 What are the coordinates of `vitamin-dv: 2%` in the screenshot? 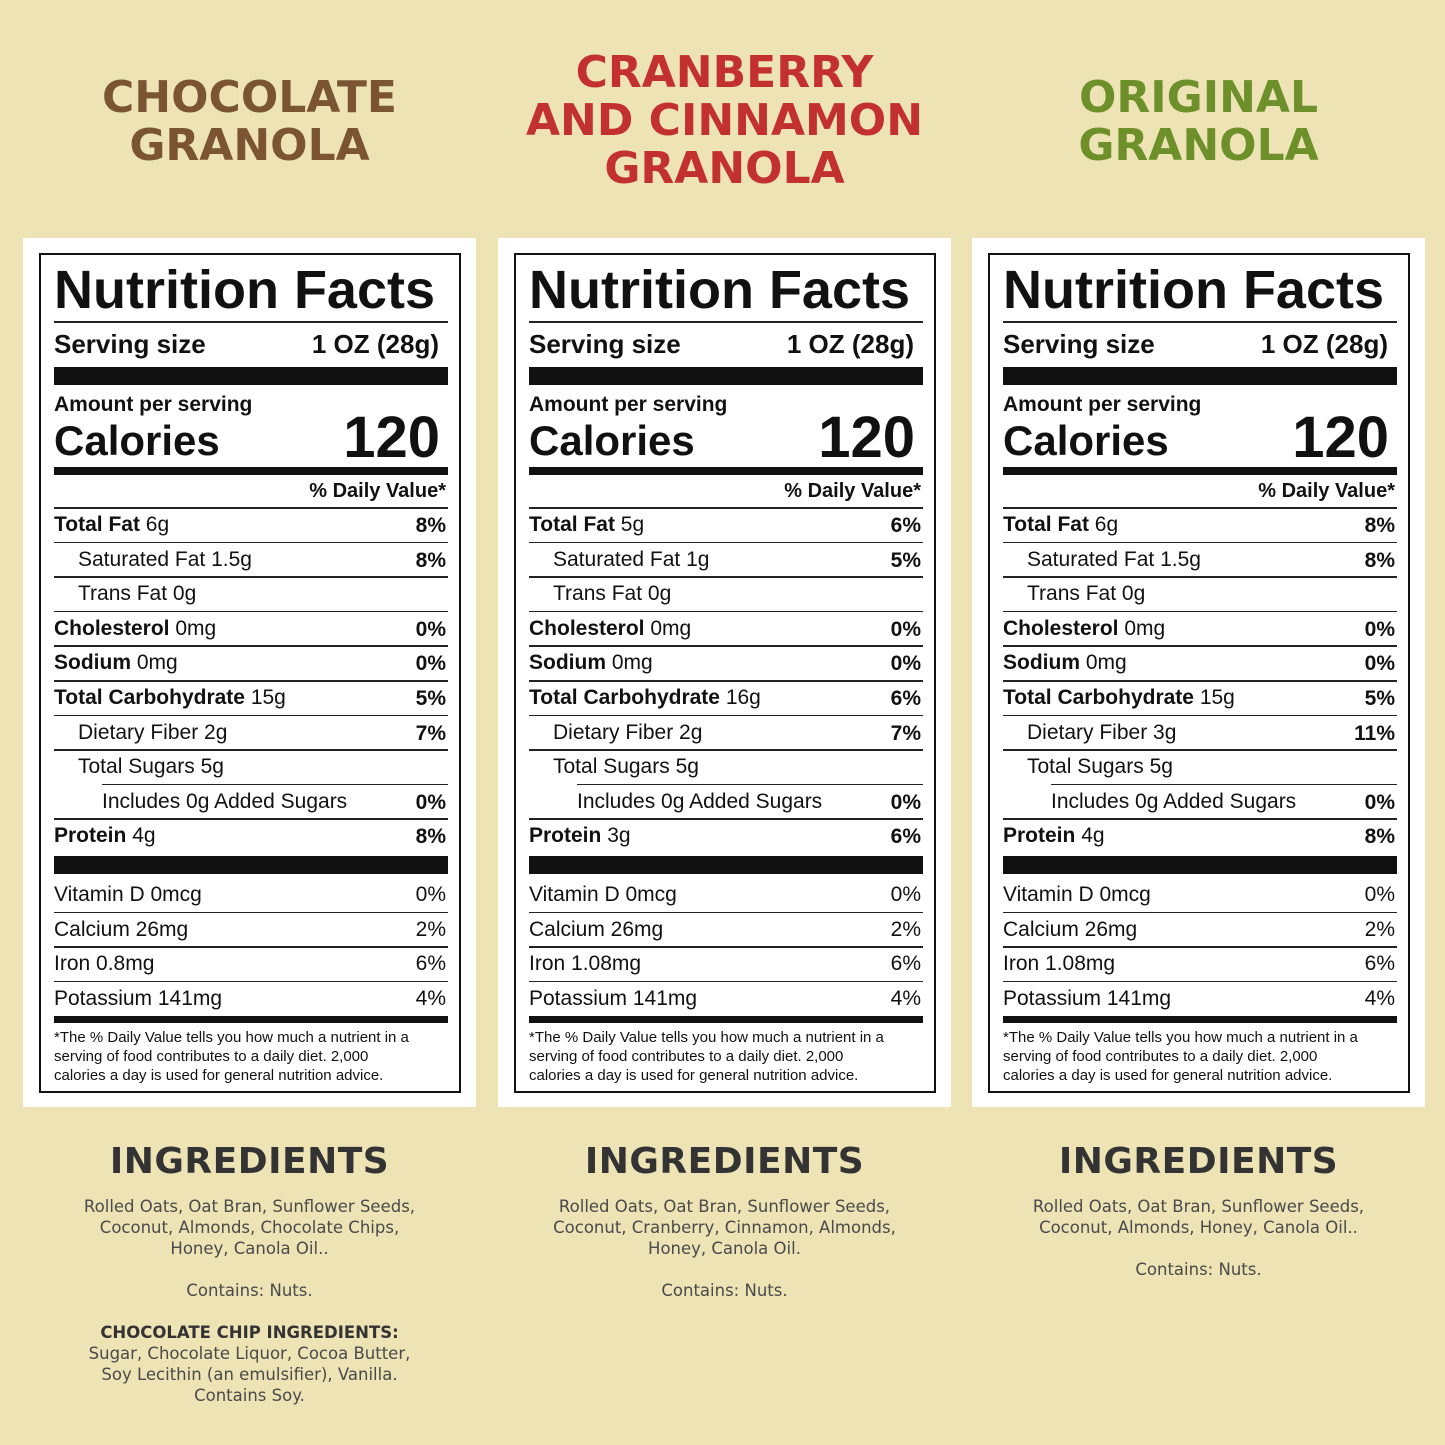 It's located at (905, 929).